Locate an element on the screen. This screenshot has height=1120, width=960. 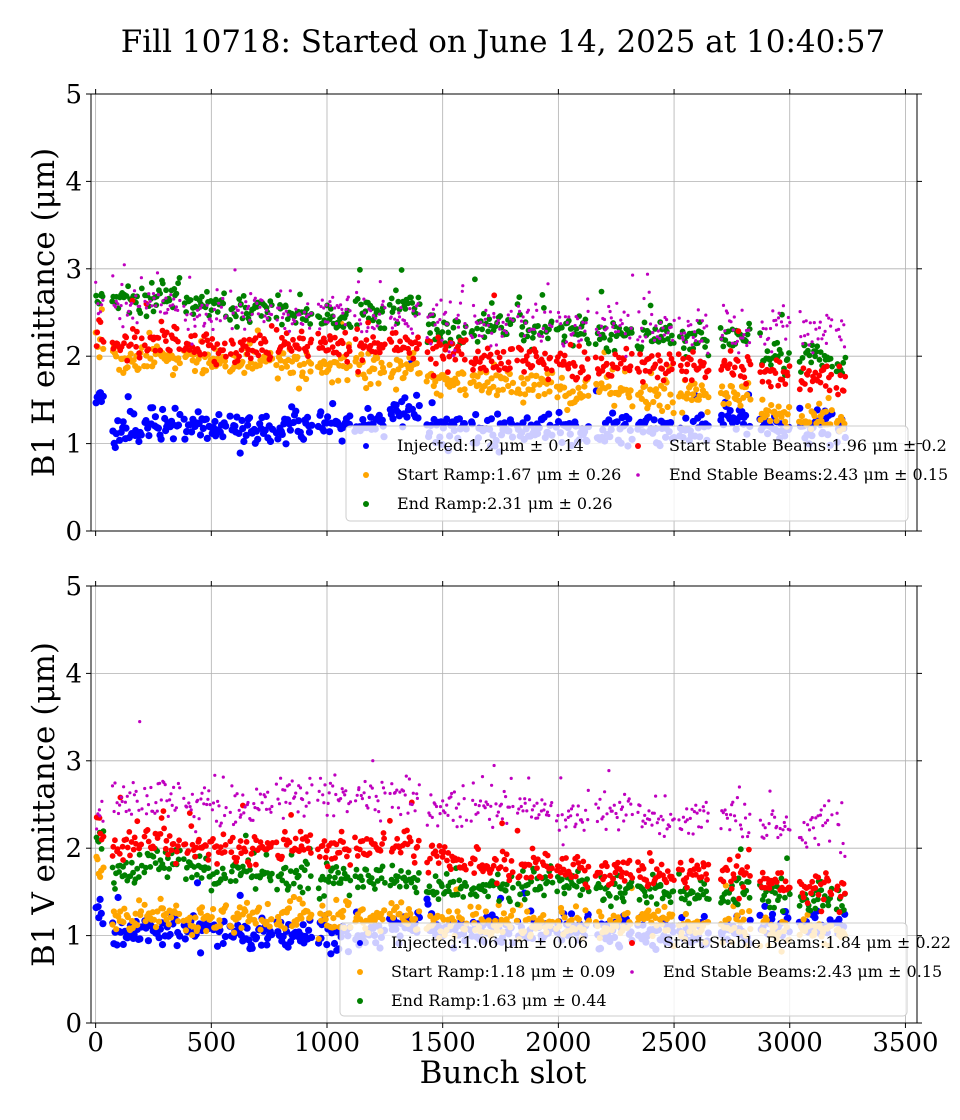
legend-entry-start_stable: Start Stable Beams:1.96 μm ± 0.2 is located at coordinates (808, 445).